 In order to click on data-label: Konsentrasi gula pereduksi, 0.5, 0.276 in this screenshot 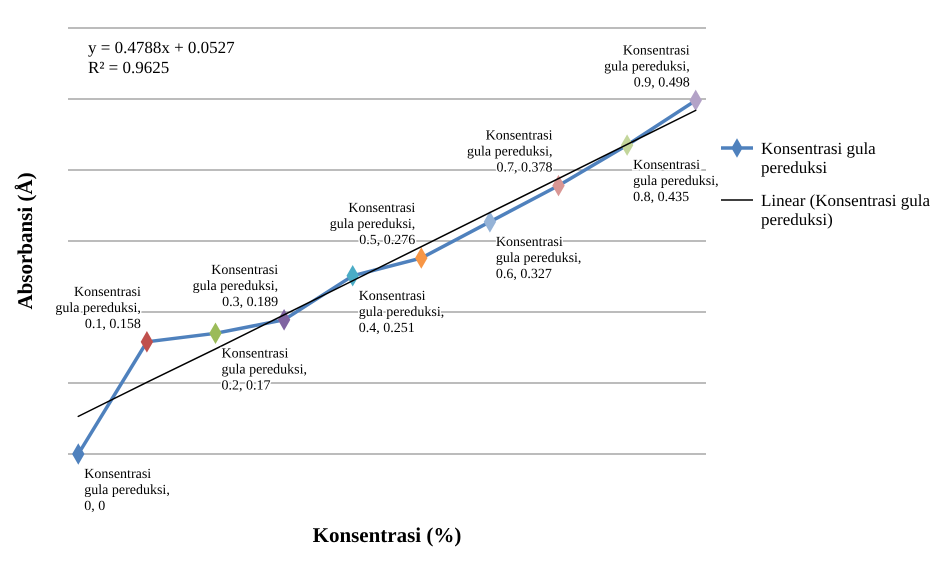, I will do `click(373, 224)`.